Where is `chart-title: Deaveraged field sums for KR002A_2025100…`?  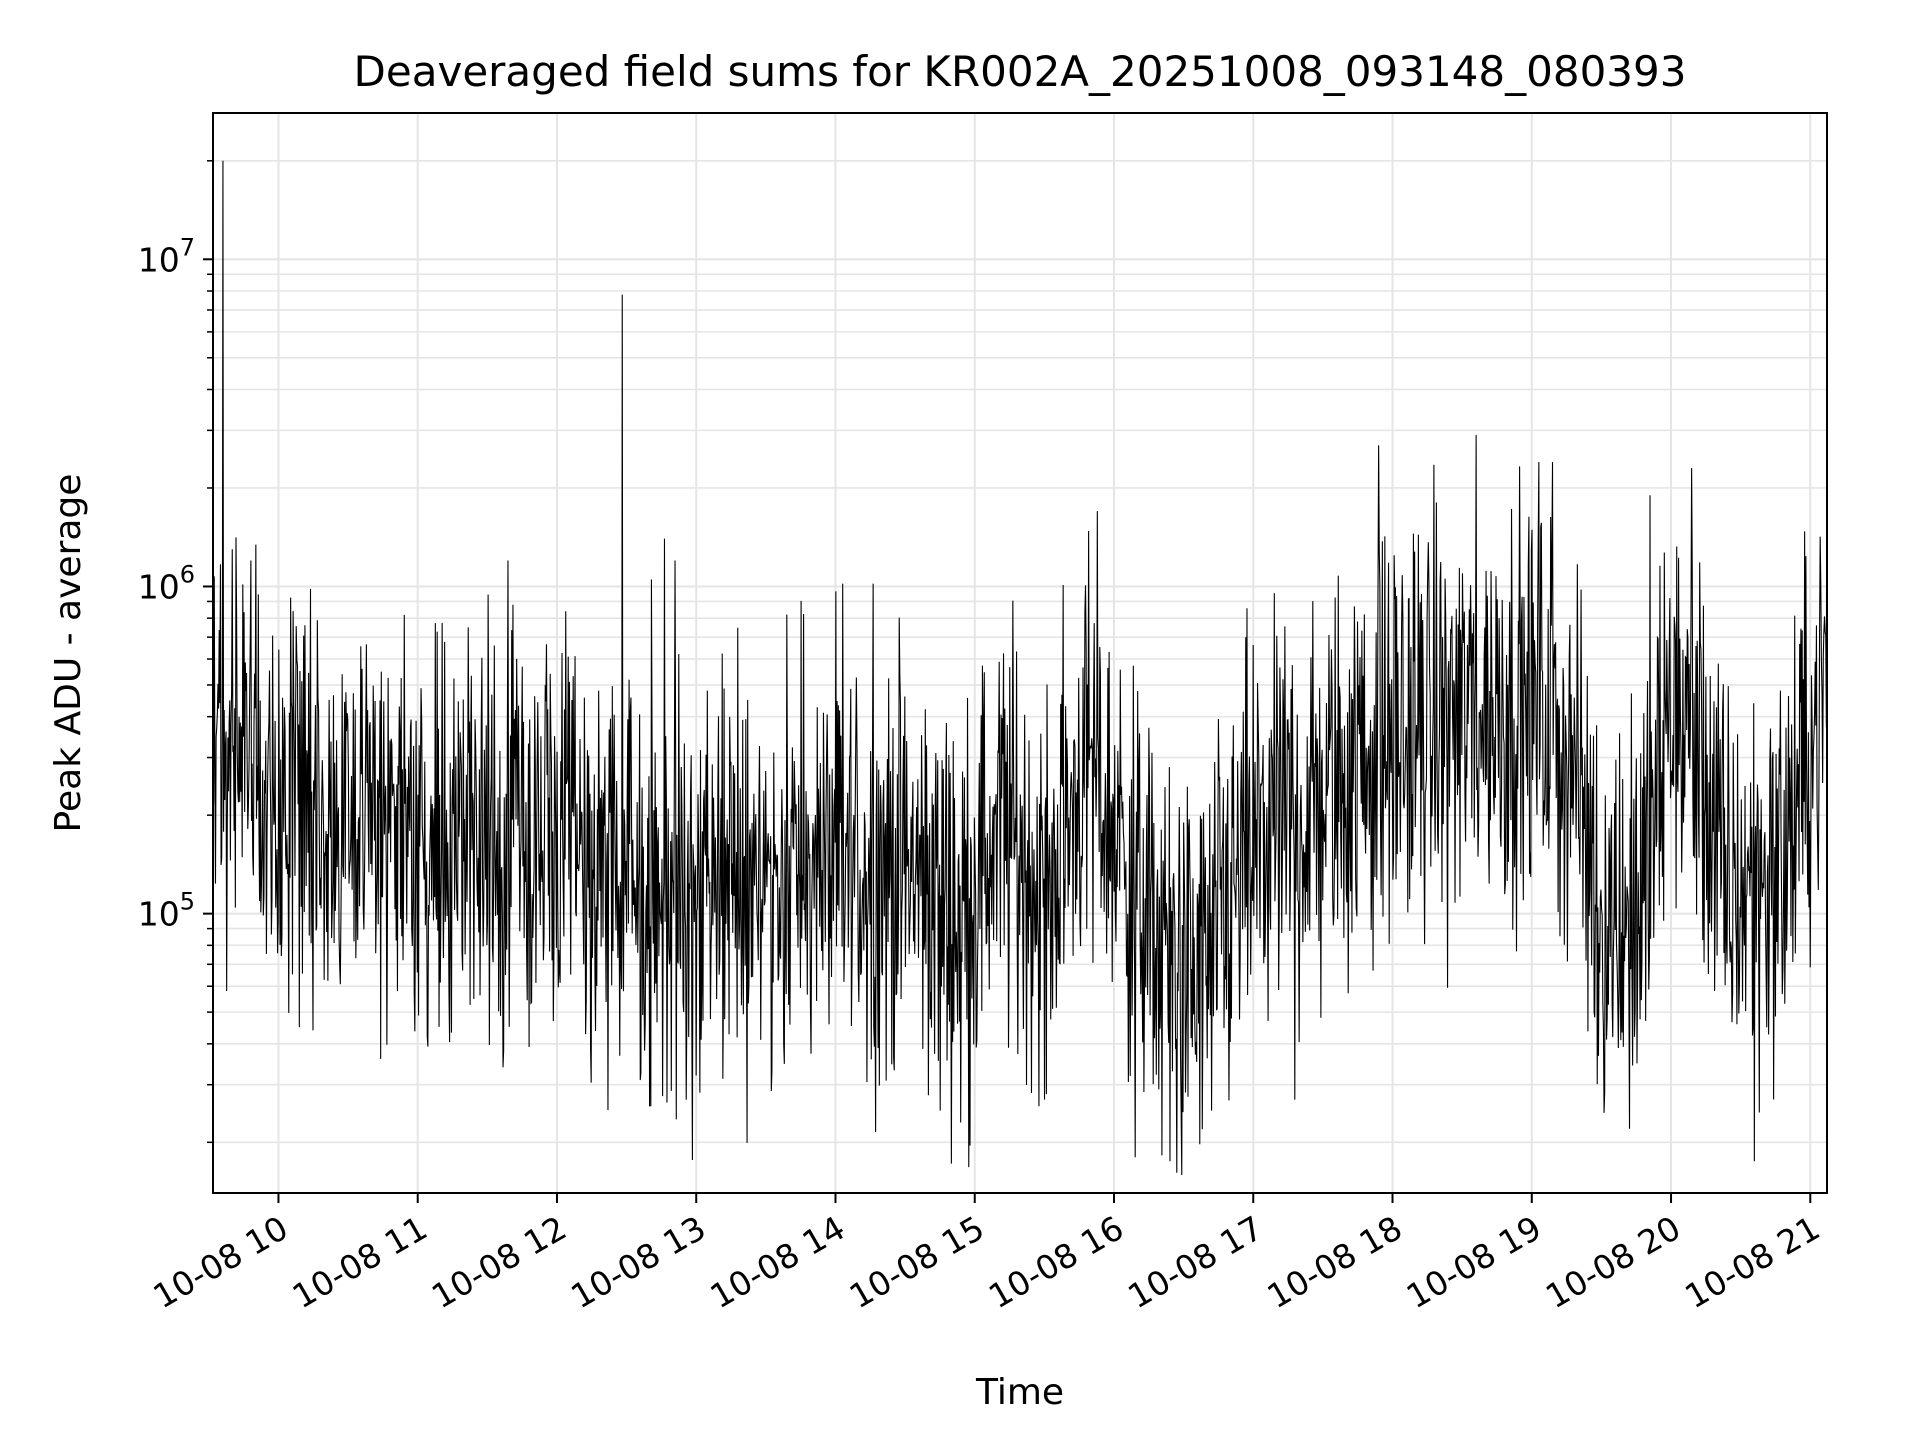
chart-title: Deaveraged field sums for KR002A_2025100… is located at coordinates (1020, 71).